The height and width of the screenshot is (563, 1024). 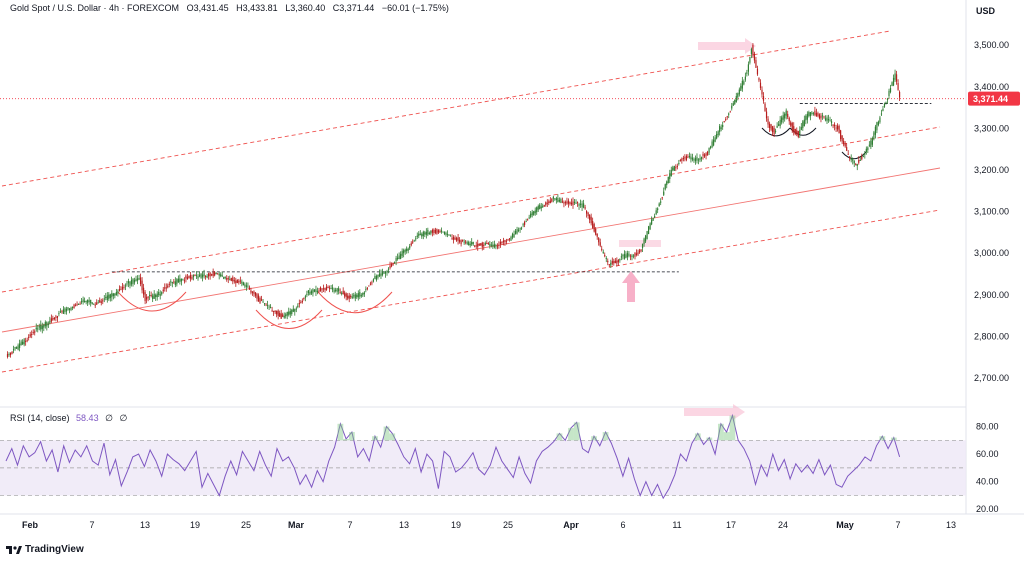 I want to click on time-tick-label: 25, so click(x=508, y=525).